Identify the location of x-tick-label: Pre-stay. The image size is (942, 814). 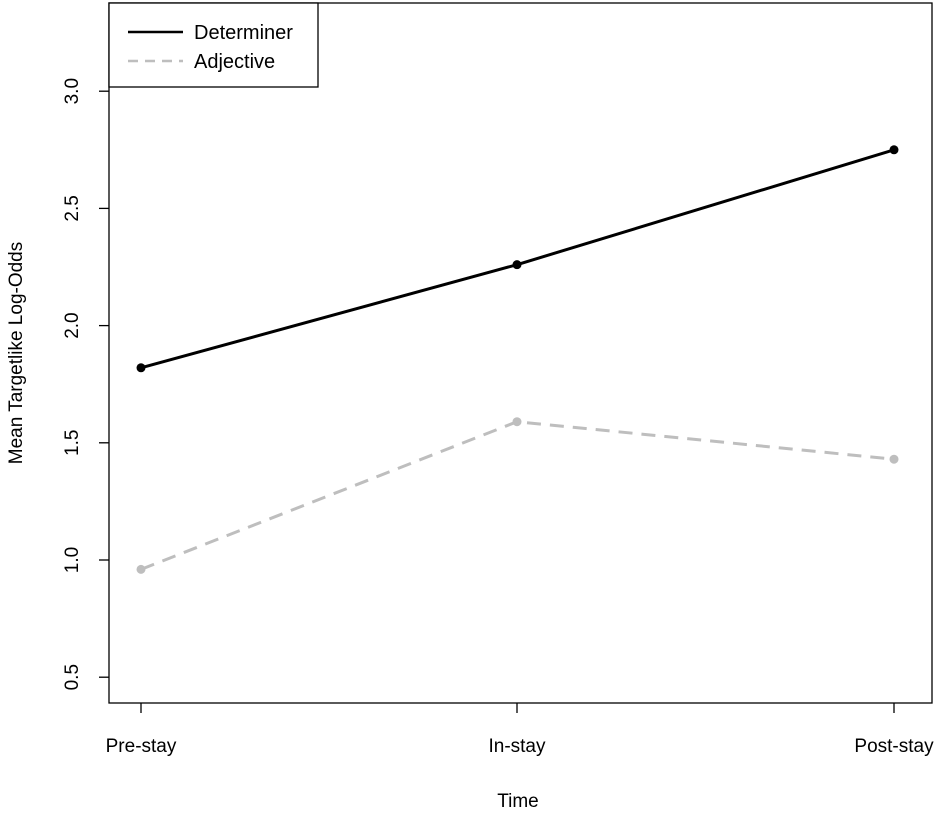
(141, 746).